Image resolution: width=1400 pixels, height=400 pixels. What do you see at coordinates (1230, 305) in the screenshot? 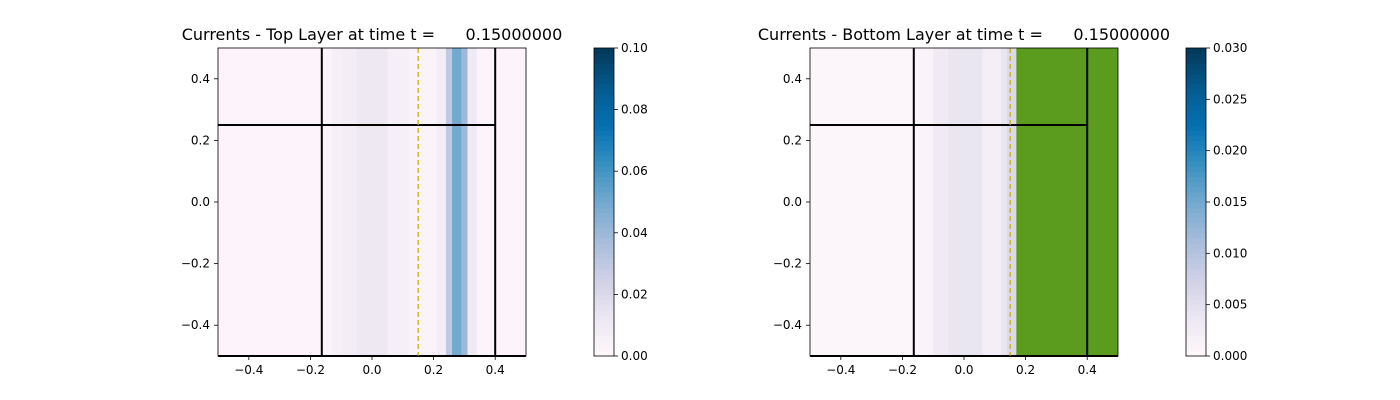
I see `colorbar-tick-label: 0.005` at bounding box center [1230, 305].